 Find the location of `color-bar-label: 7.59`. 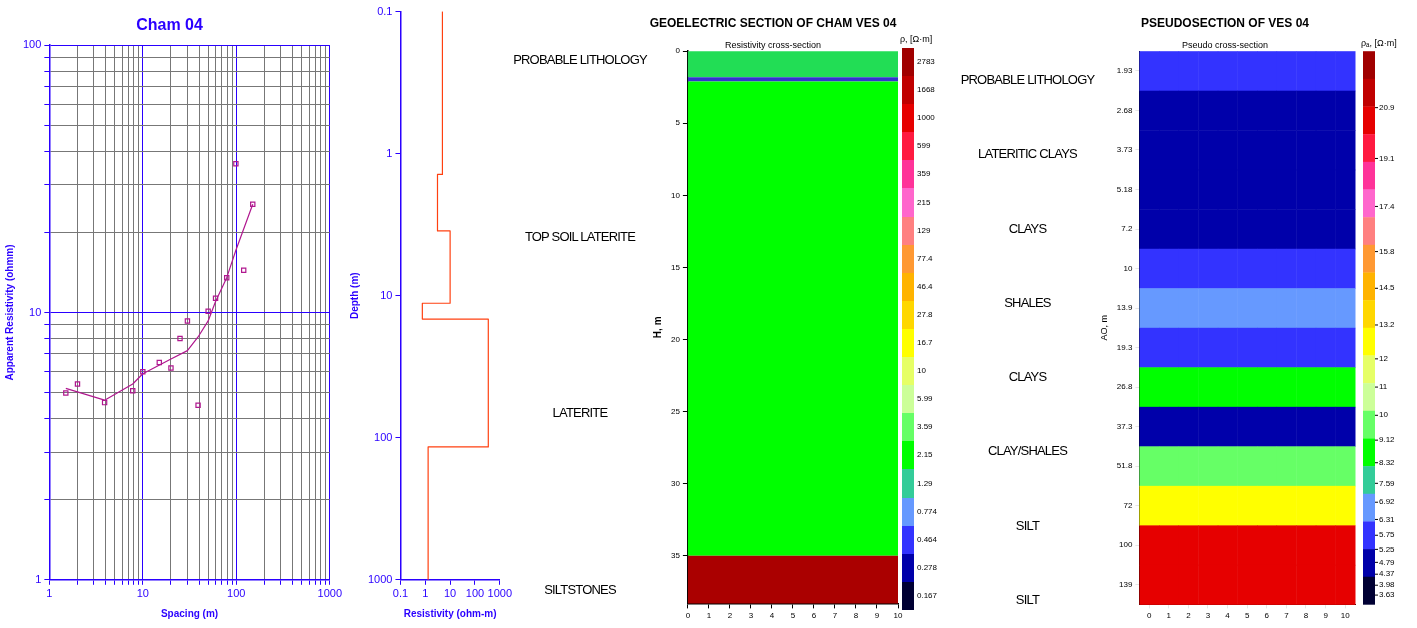

color-bar-label: 7.59 is located at coordinates (1387, 483).